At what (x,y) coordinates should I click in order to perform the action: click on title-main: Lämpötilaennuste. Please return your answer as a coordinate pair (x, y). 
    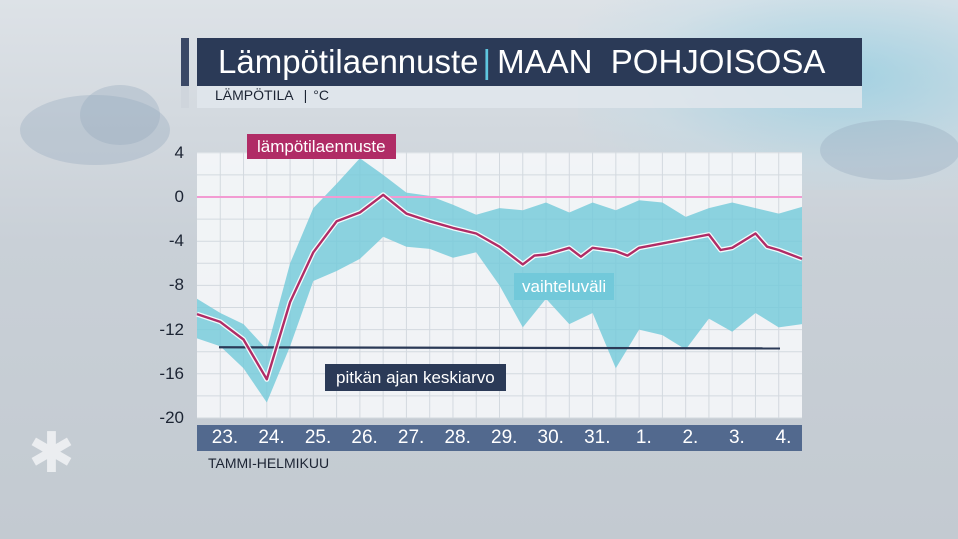
    Looking at the image, I should click on (348, 61).